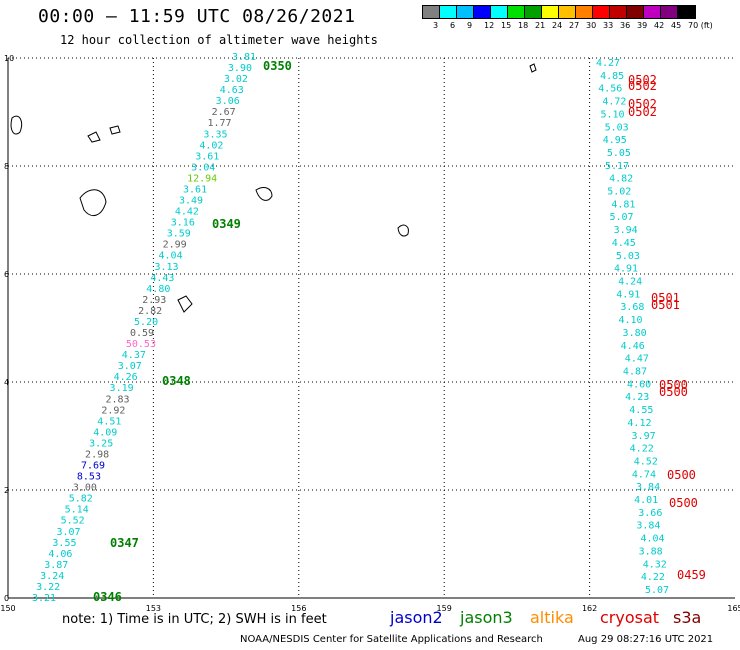 The width and height of the screenshot is (740, 650). Describe the element at coordinates (655, 564) in the screenshot. I see `wave-height-label: 4.32` at that location.